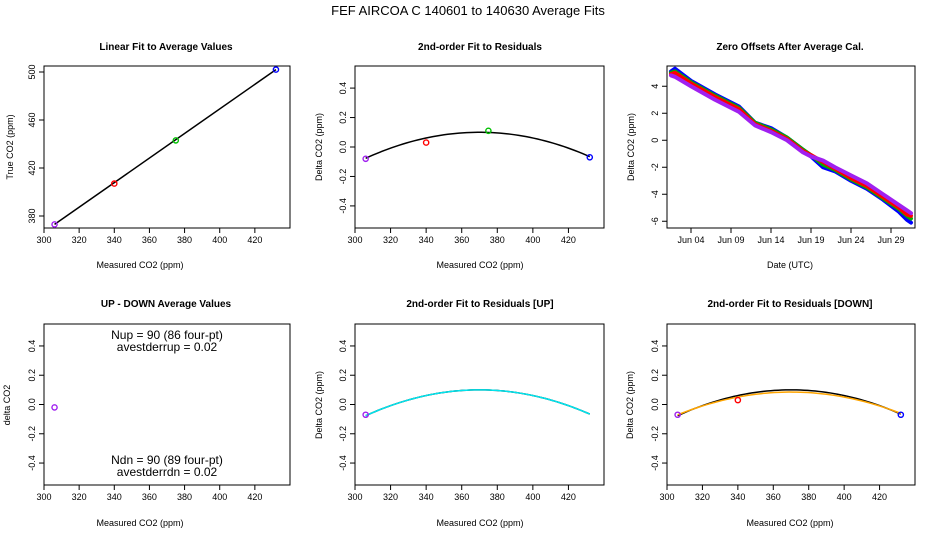 The width and height of the screenshot is (936, 545). What do you see at coordinates (655, 221) in the screenshot?
I see `y-tick-label: -6` at bounding box center [655, 221].